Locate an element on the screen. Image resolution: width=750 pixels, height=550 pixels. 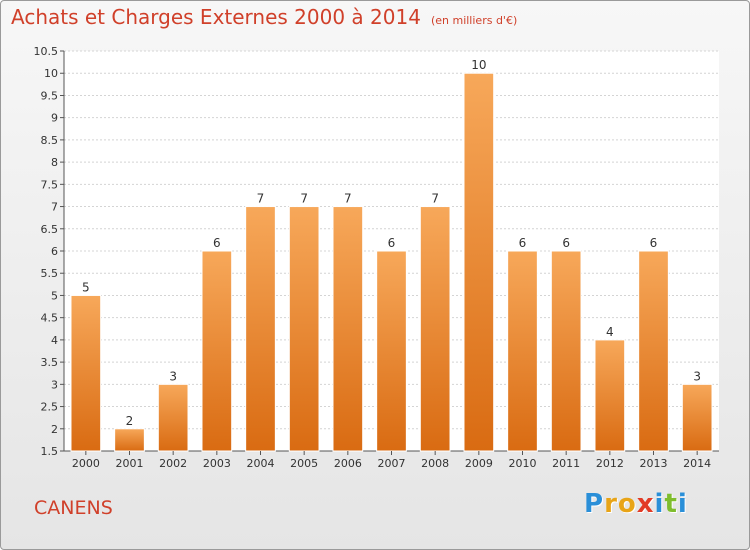
bar-value-label: 5 is located at coordinates (86, 287).